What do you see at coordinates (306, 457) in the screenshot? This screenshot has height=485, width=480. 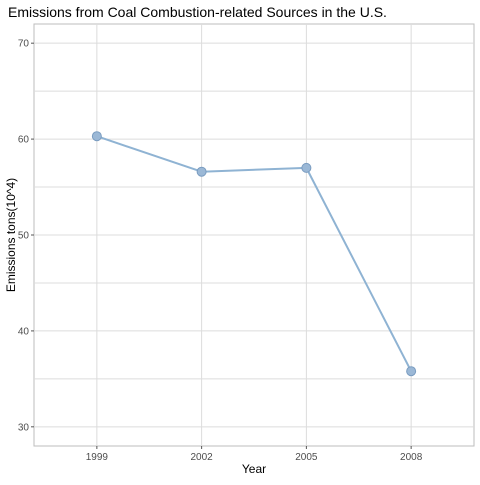 I see `x-tick-label: 2005` at bounding box center [306, 457].